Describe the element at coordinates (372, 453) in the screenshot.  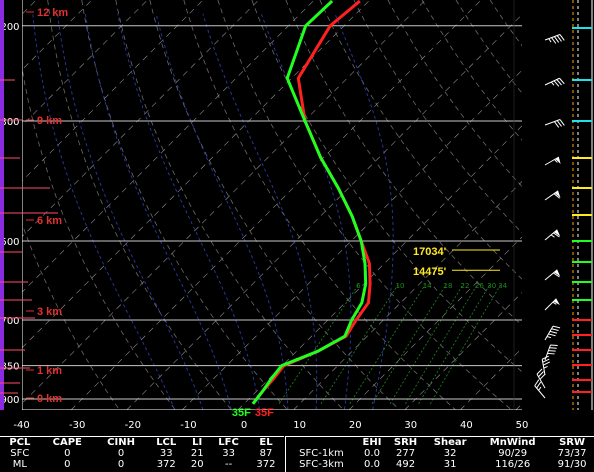
I see `table-cell: 0.0` at that location.